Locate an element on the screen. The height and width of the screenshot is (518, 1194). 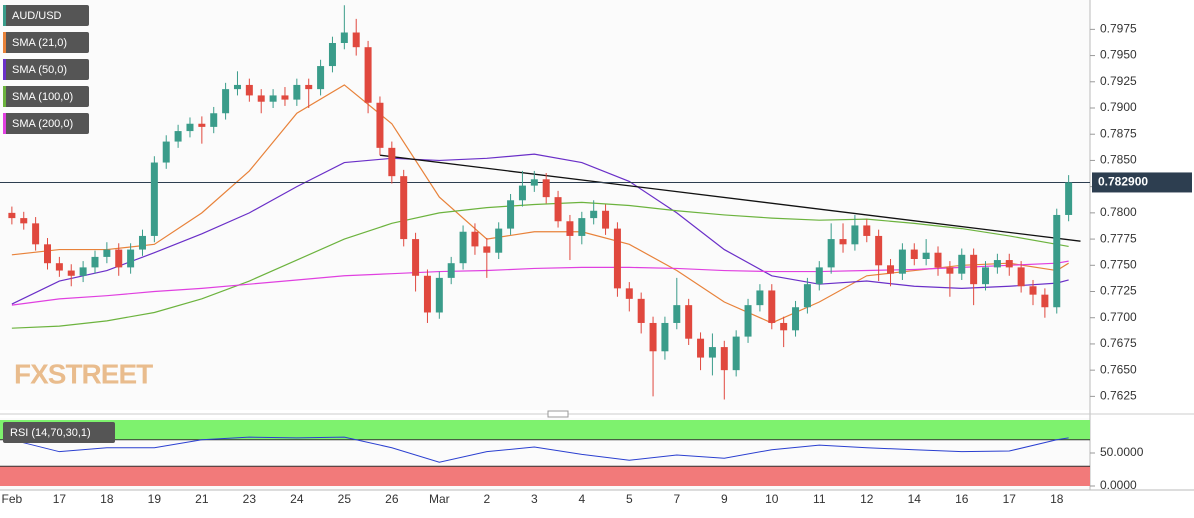
y-tick-label: 0.7925 is located at coordinates (1118, 81).